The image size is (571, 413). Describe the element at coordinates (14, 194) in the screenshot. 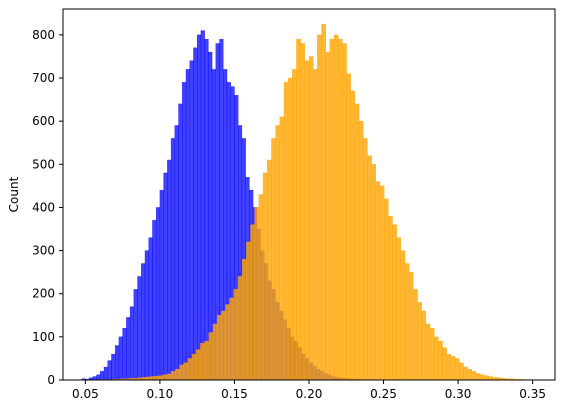

I see `y-axis-label: Count` at that location.